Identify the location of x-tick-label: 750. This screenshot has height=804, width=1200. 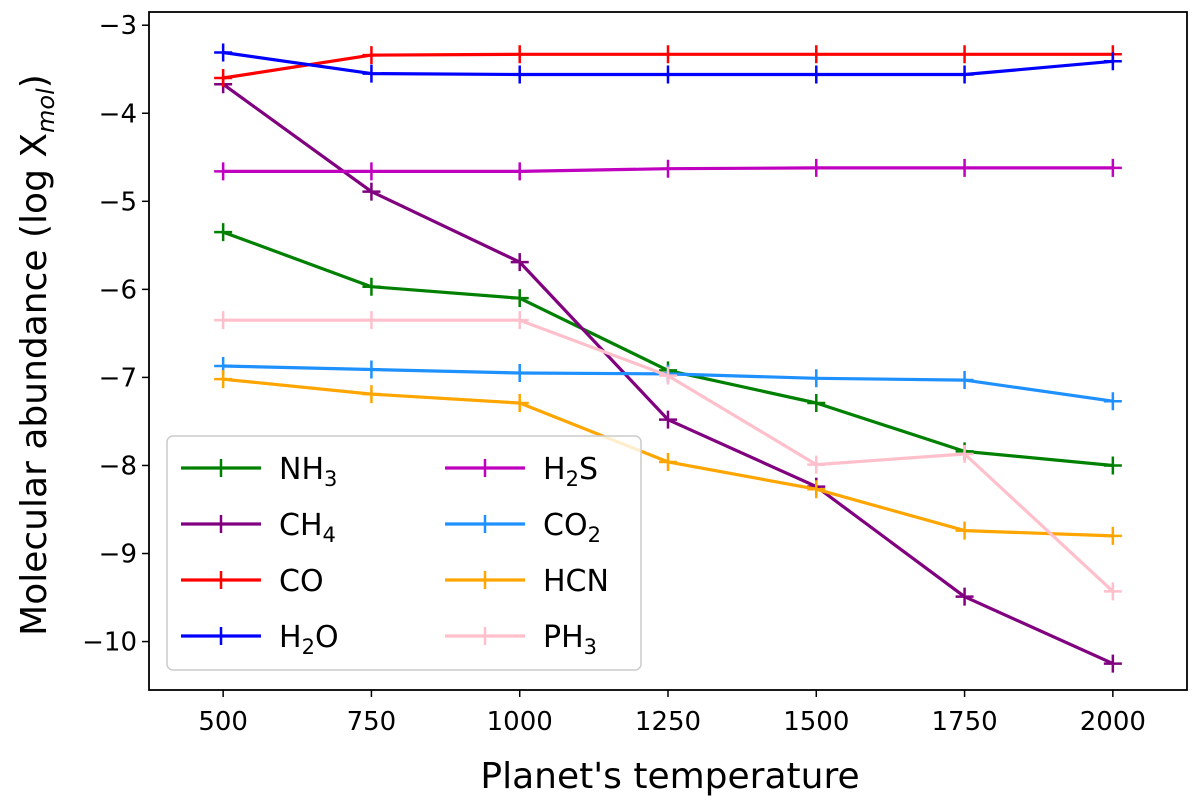
(372, 722).